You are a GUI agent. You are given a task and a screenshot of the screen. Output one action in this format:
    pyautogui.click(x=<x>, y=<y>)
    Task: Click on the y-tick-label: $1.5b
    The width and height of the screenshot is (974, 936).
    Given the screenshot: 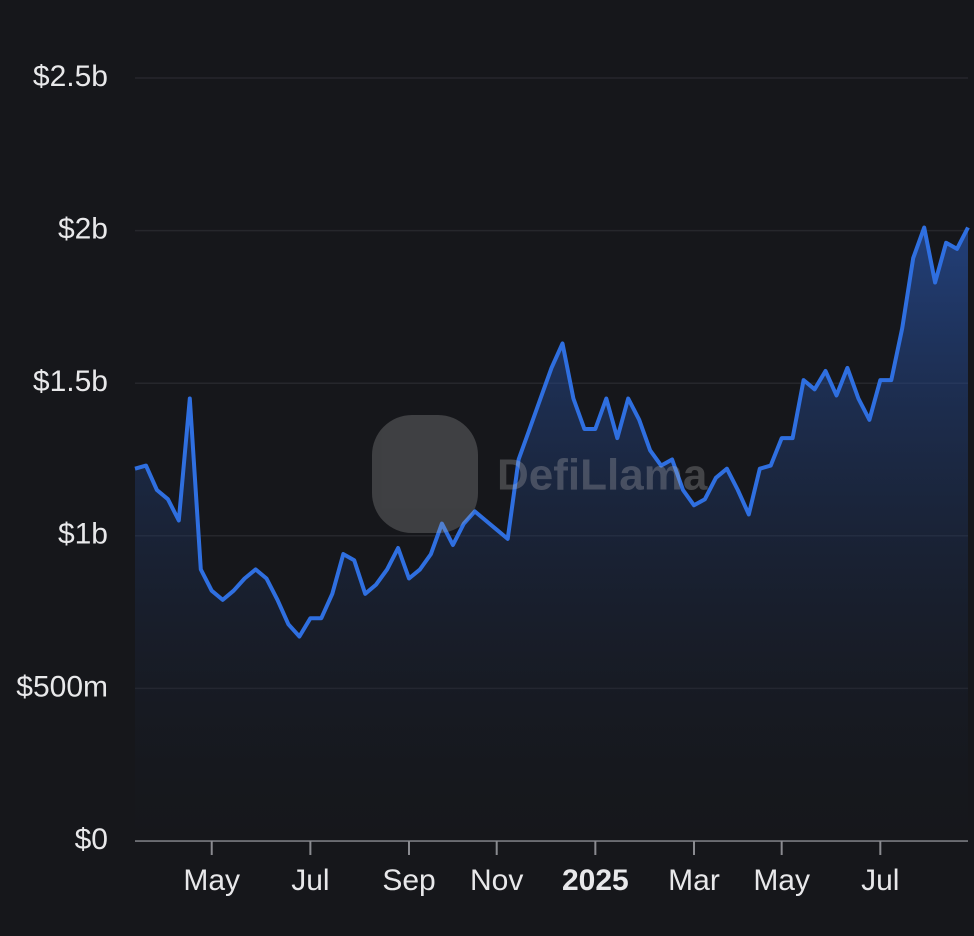 What is the action you would take?
    pyautogui.click(x=70, y=381)
    